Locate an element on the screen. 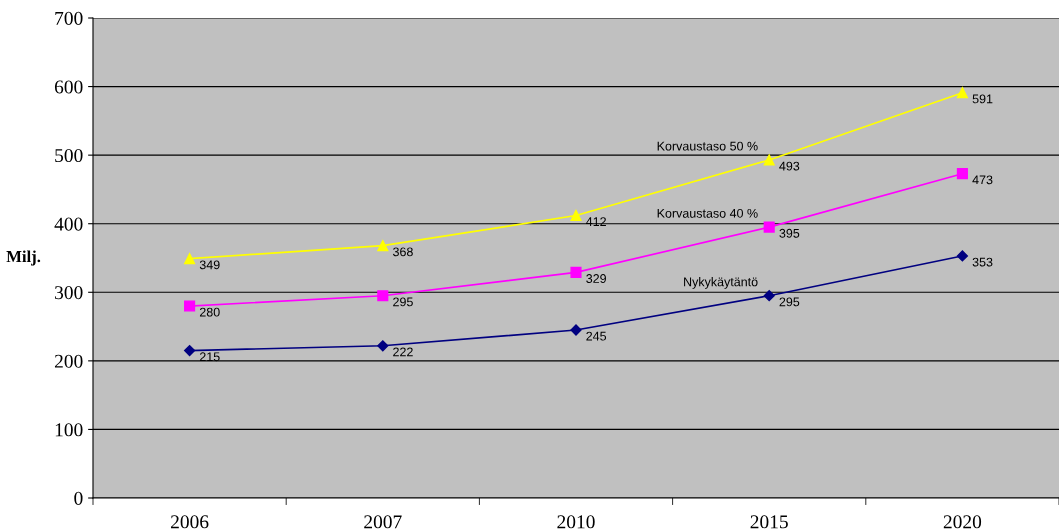 This screenshot has height=531, width=1059. data-label: 368 is located at coordinates (403, 252).